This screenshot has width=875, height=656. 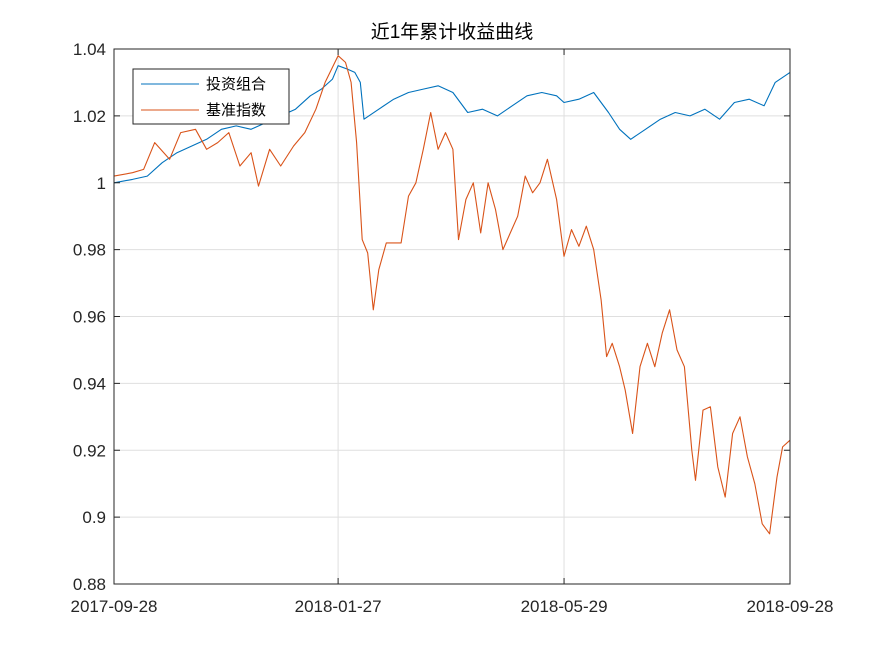 I want to click on y-tick-label: 1, so click(x=101, y=183).